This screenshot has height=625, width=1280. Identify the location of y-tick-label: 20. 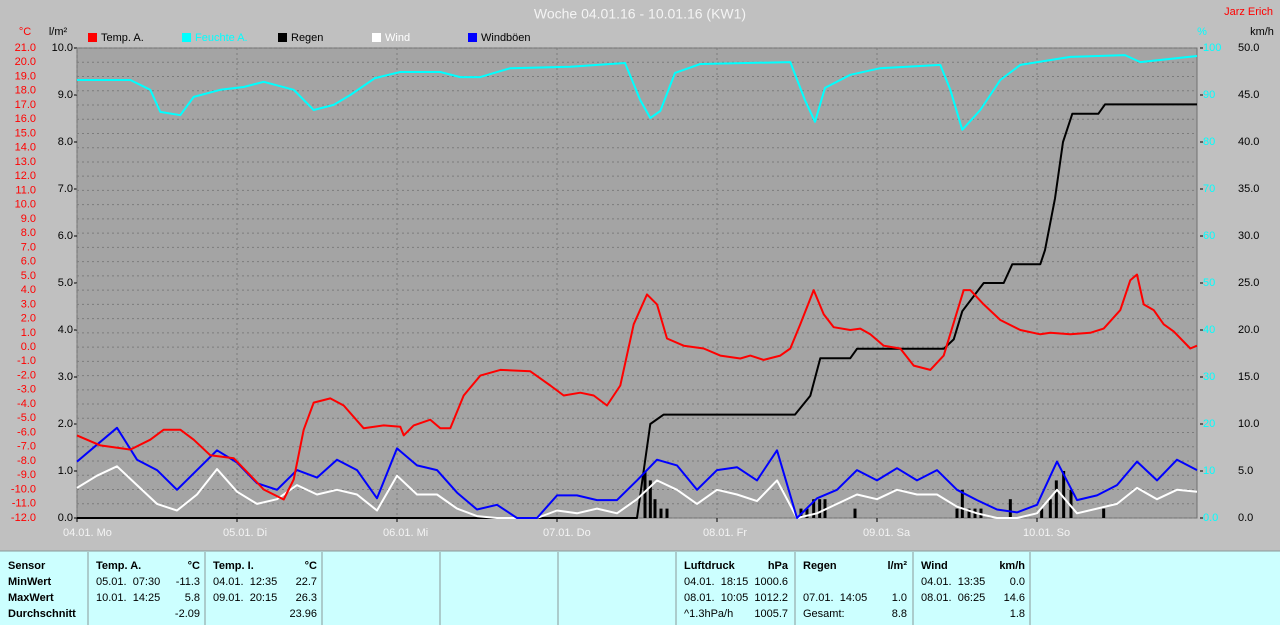
(1209, 424).